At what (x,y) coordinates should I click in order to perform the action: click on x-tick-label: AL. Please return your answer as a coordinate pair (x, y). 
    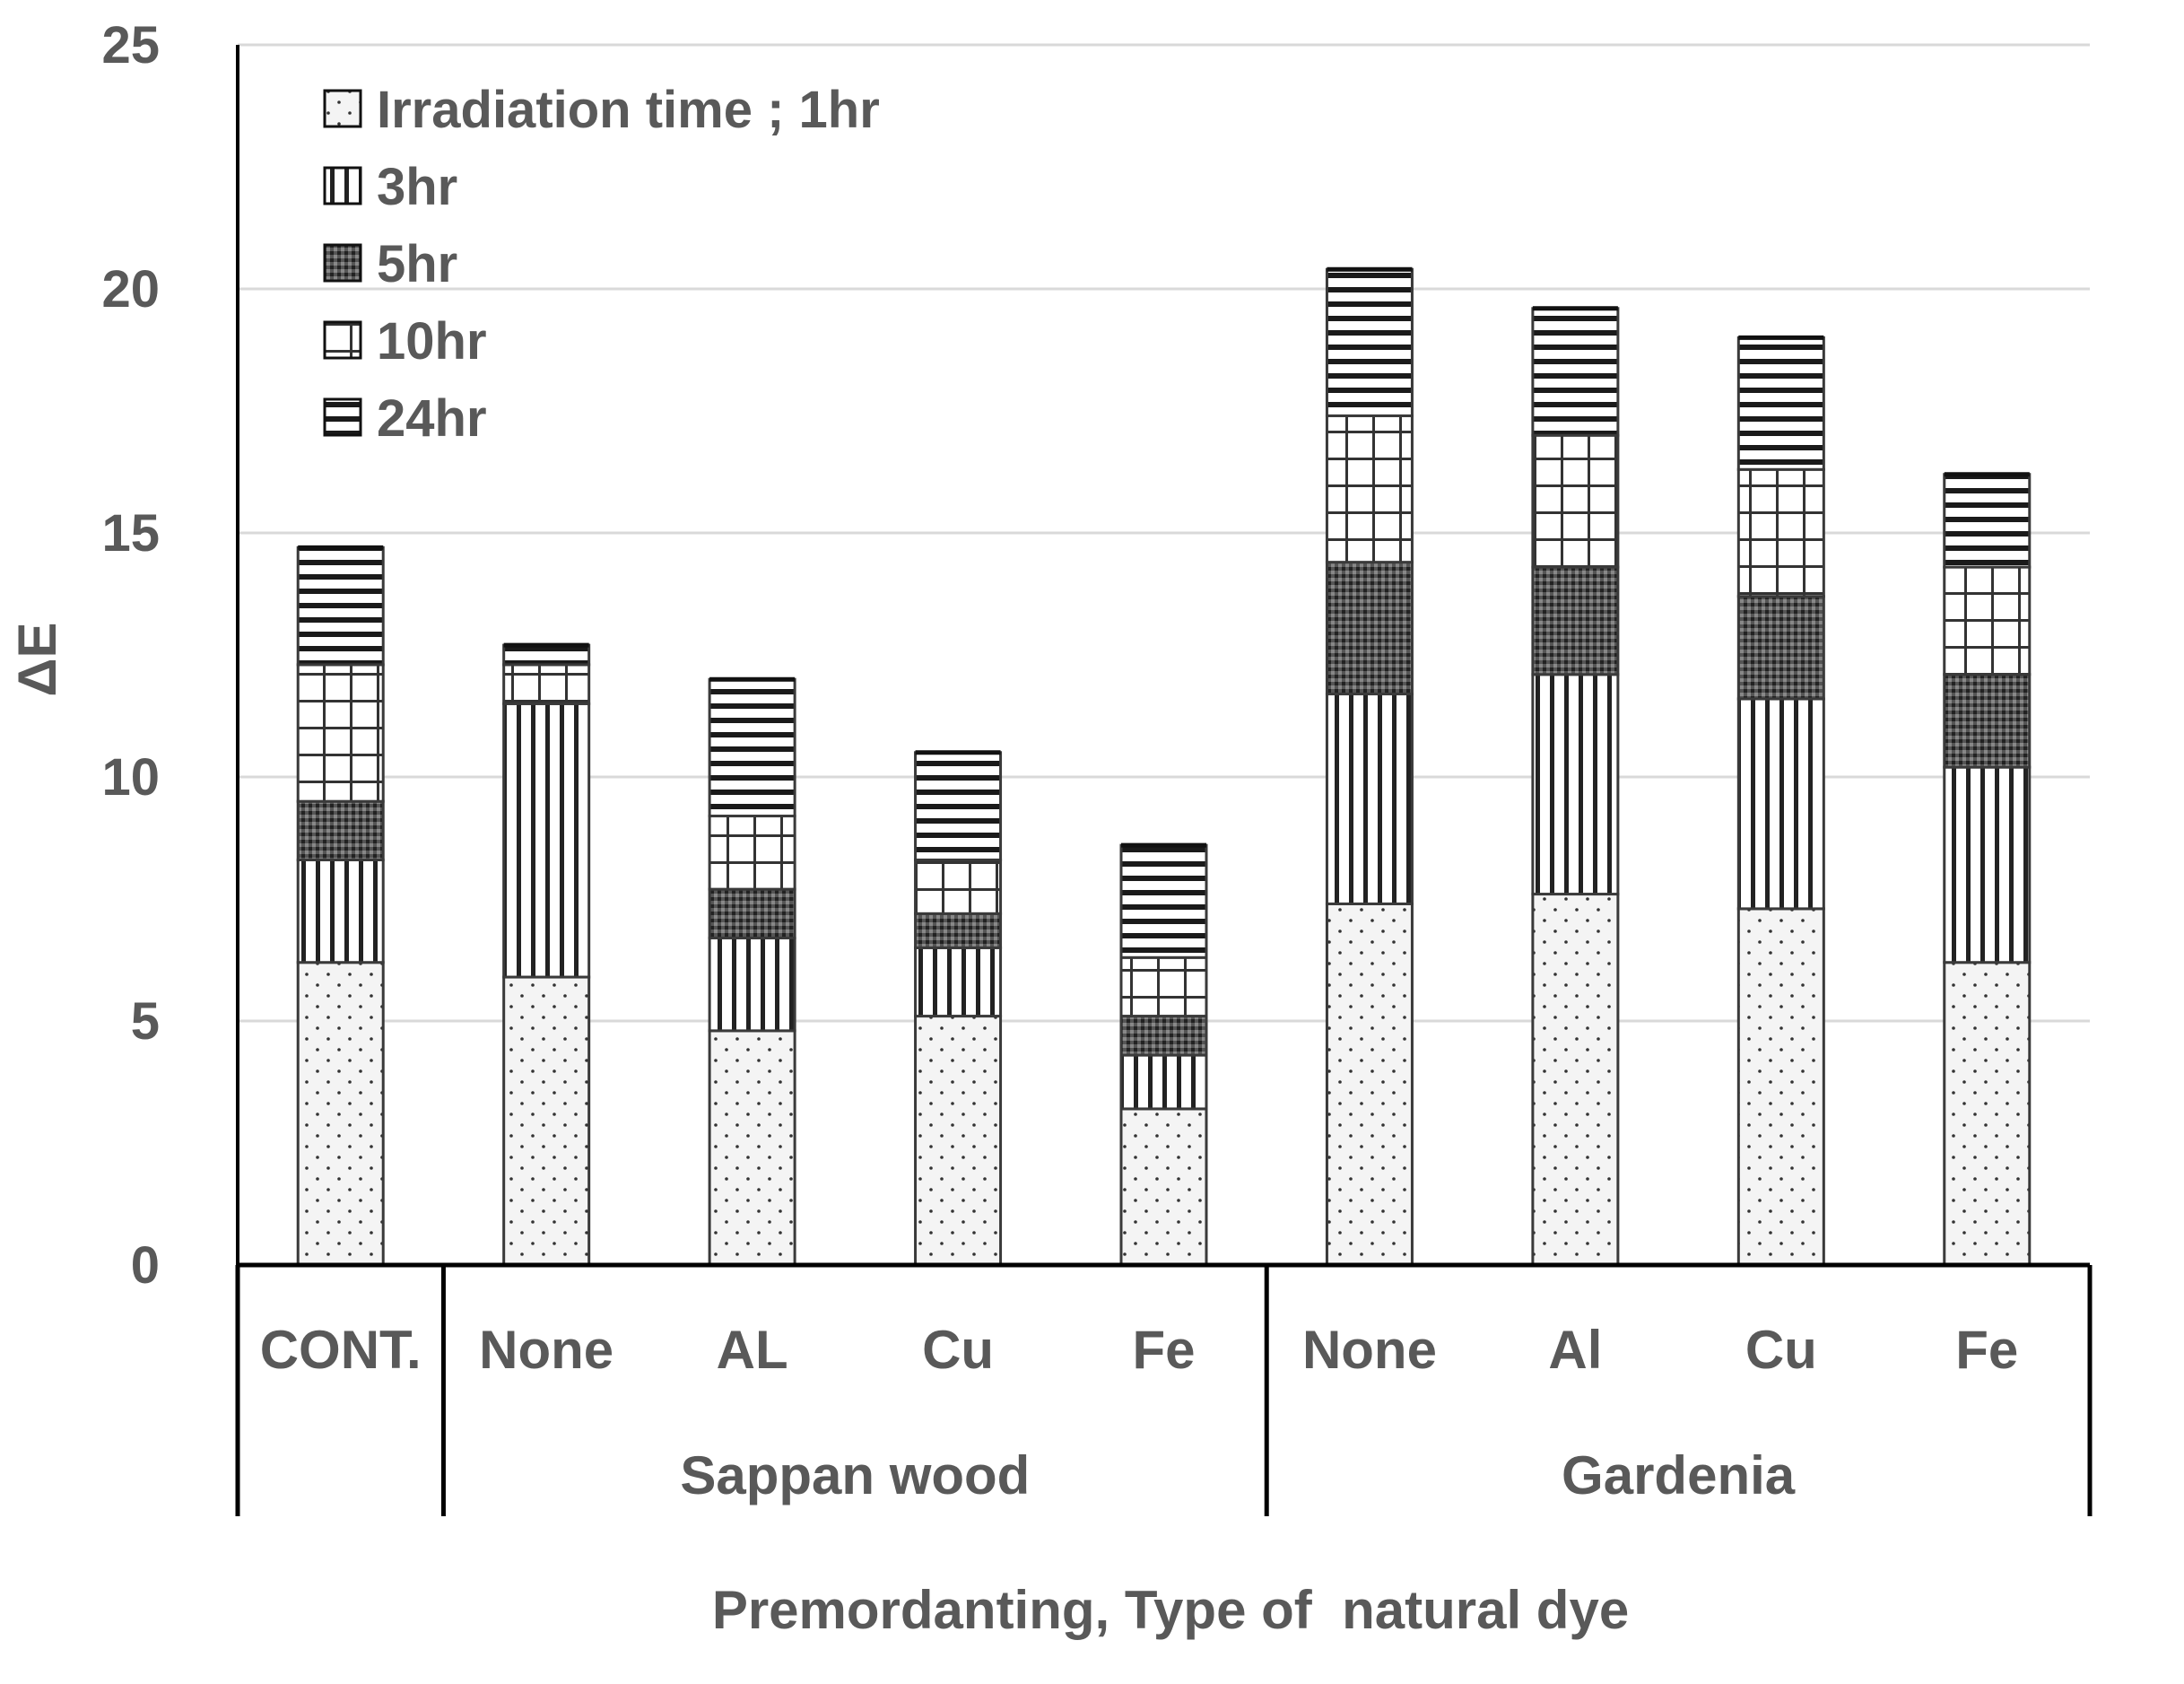
    Looking at the image, I should click on (752, 1350).